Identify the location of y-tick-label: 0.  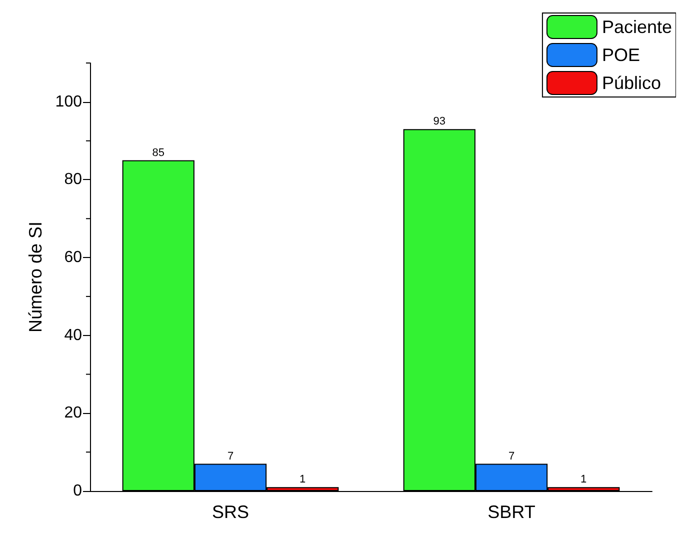
(77, 491).